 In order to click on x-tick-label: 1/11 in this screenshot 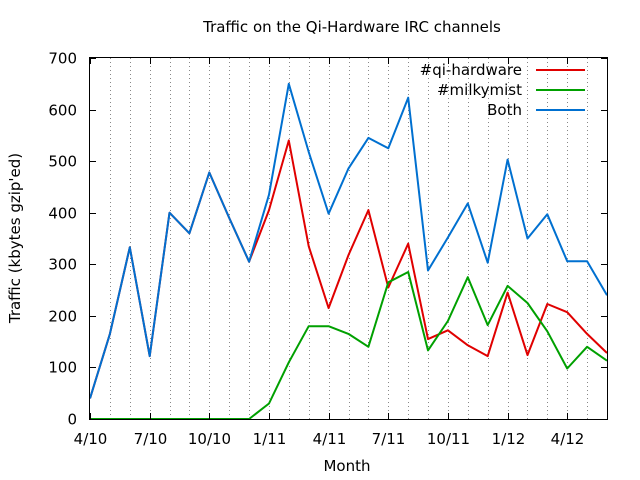, I will do `click(270, 439)`.